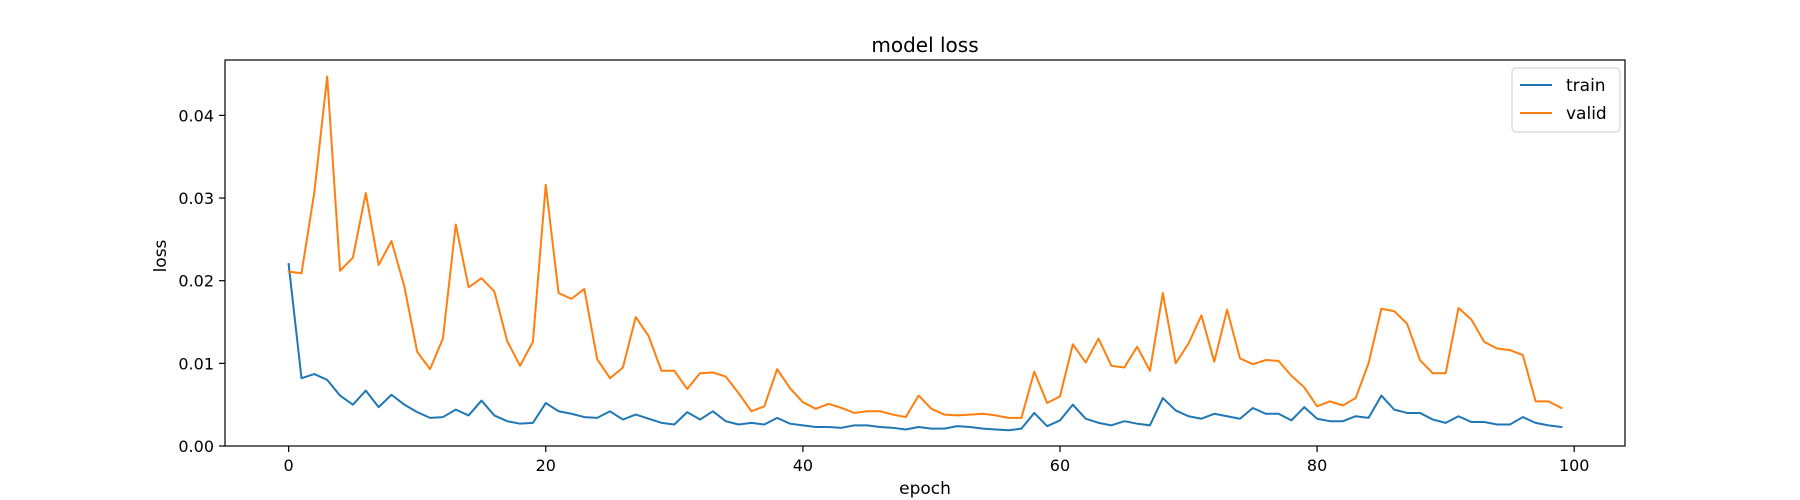  What do you see at coordinates (924, 45) in the screenshot?
I see `chart-title: model loss` at bounding box center [924, 45].